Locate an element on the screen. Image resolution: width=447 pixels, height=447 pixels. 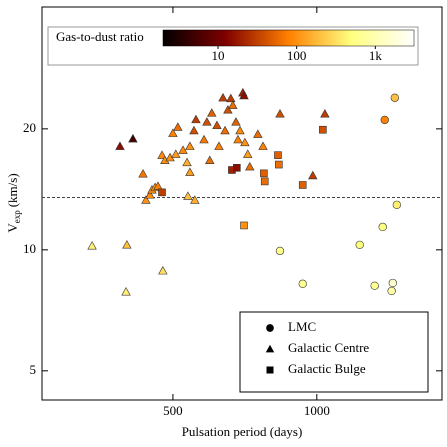
y-label-unit: (km/s) is located at coordinates (12, 190).